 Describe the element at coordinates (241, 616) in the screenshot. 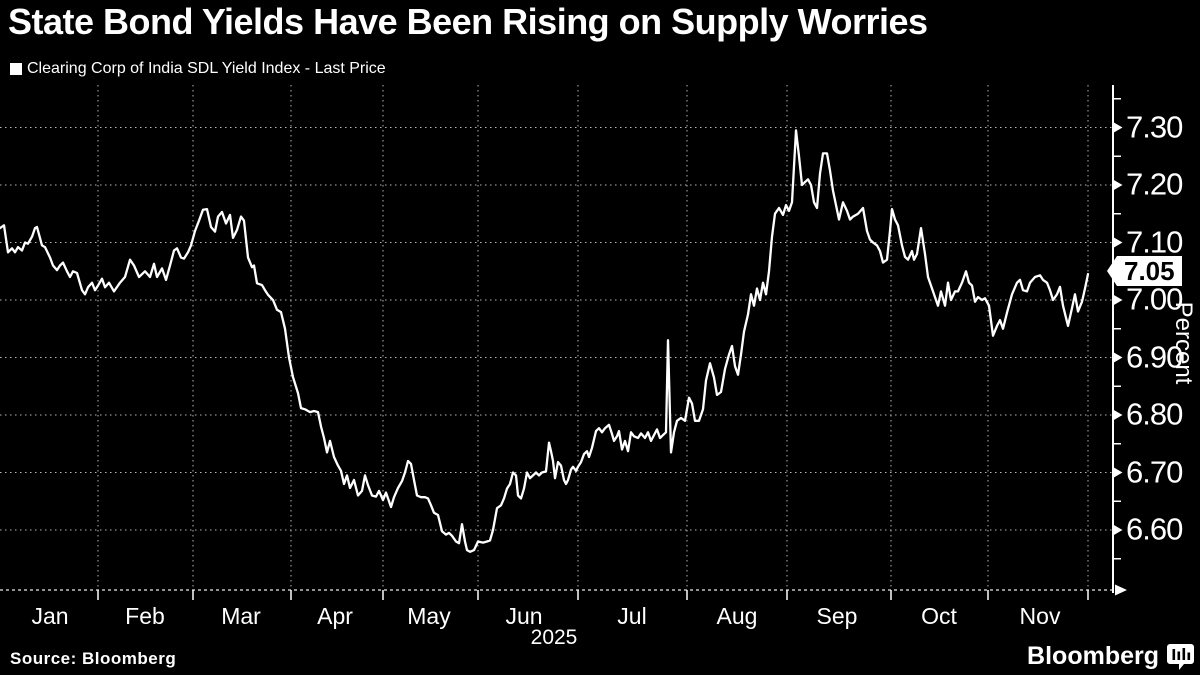

I see `x-month-label-mar: Mar` at that location.